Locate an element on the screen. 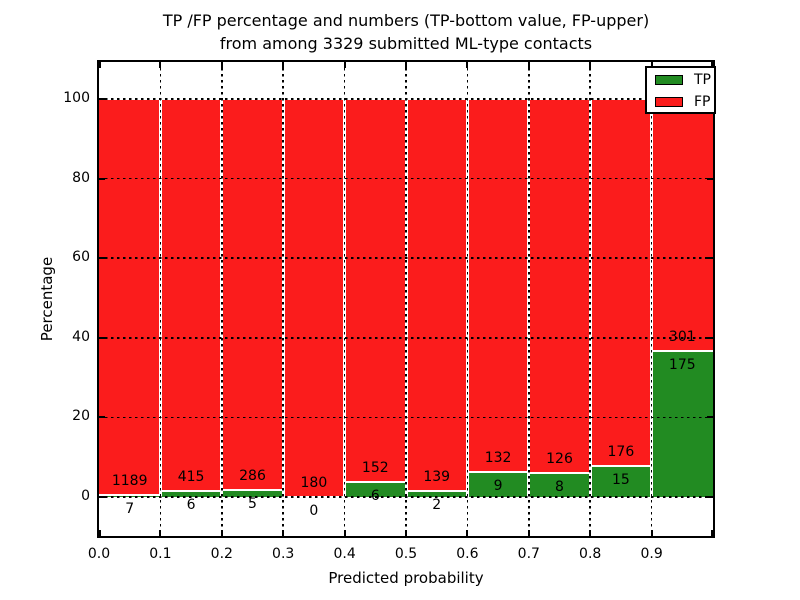 This screenshot has width=800, height=600. tp-count-label-1: 6 is located at coordinates (191, 505).